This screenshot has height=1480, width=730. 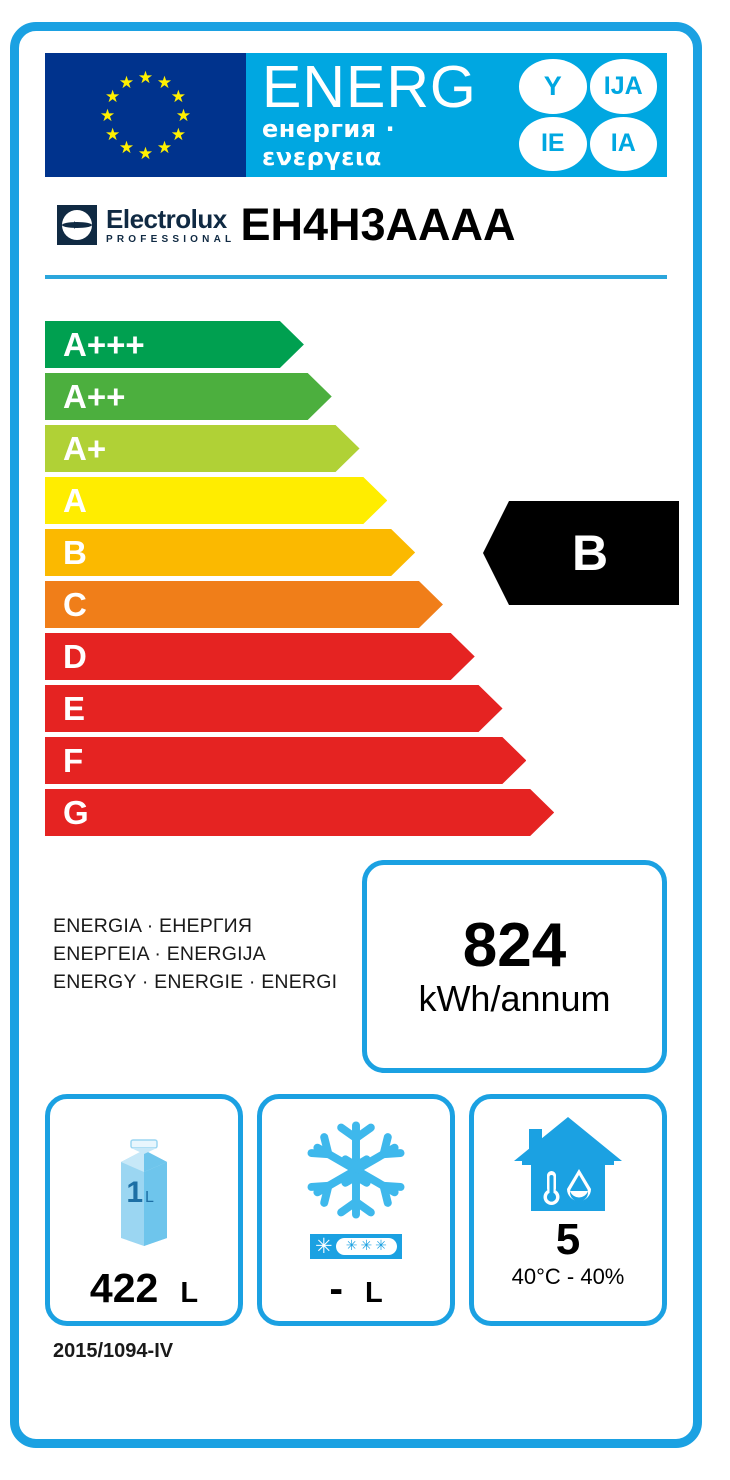 What do you see at coordinates (195, 982) in the screenshot?
I see `energy-language-line: ENERGY · ENERGIE · ENERGI` at bounding box center [195, 982].